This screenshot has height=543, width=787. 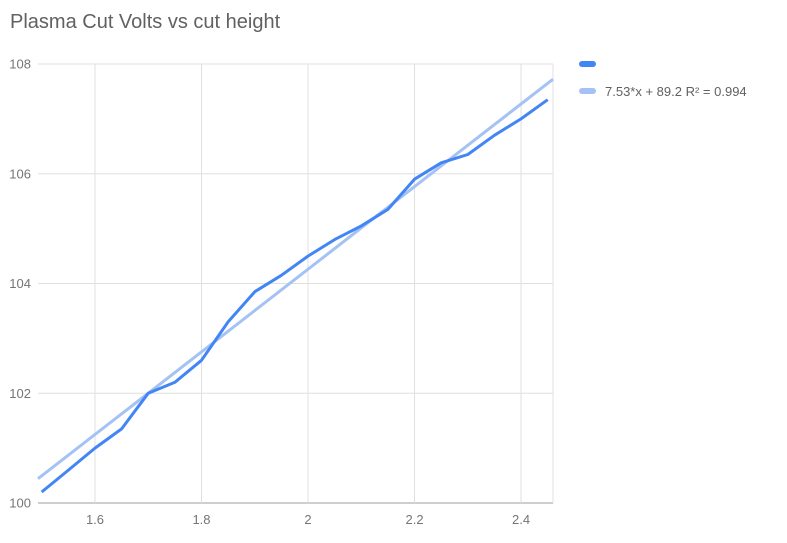 I want to click on legend-trendline-label: 7.53*x + 89.2 R² = 0.994, so click(x=676, y=91).